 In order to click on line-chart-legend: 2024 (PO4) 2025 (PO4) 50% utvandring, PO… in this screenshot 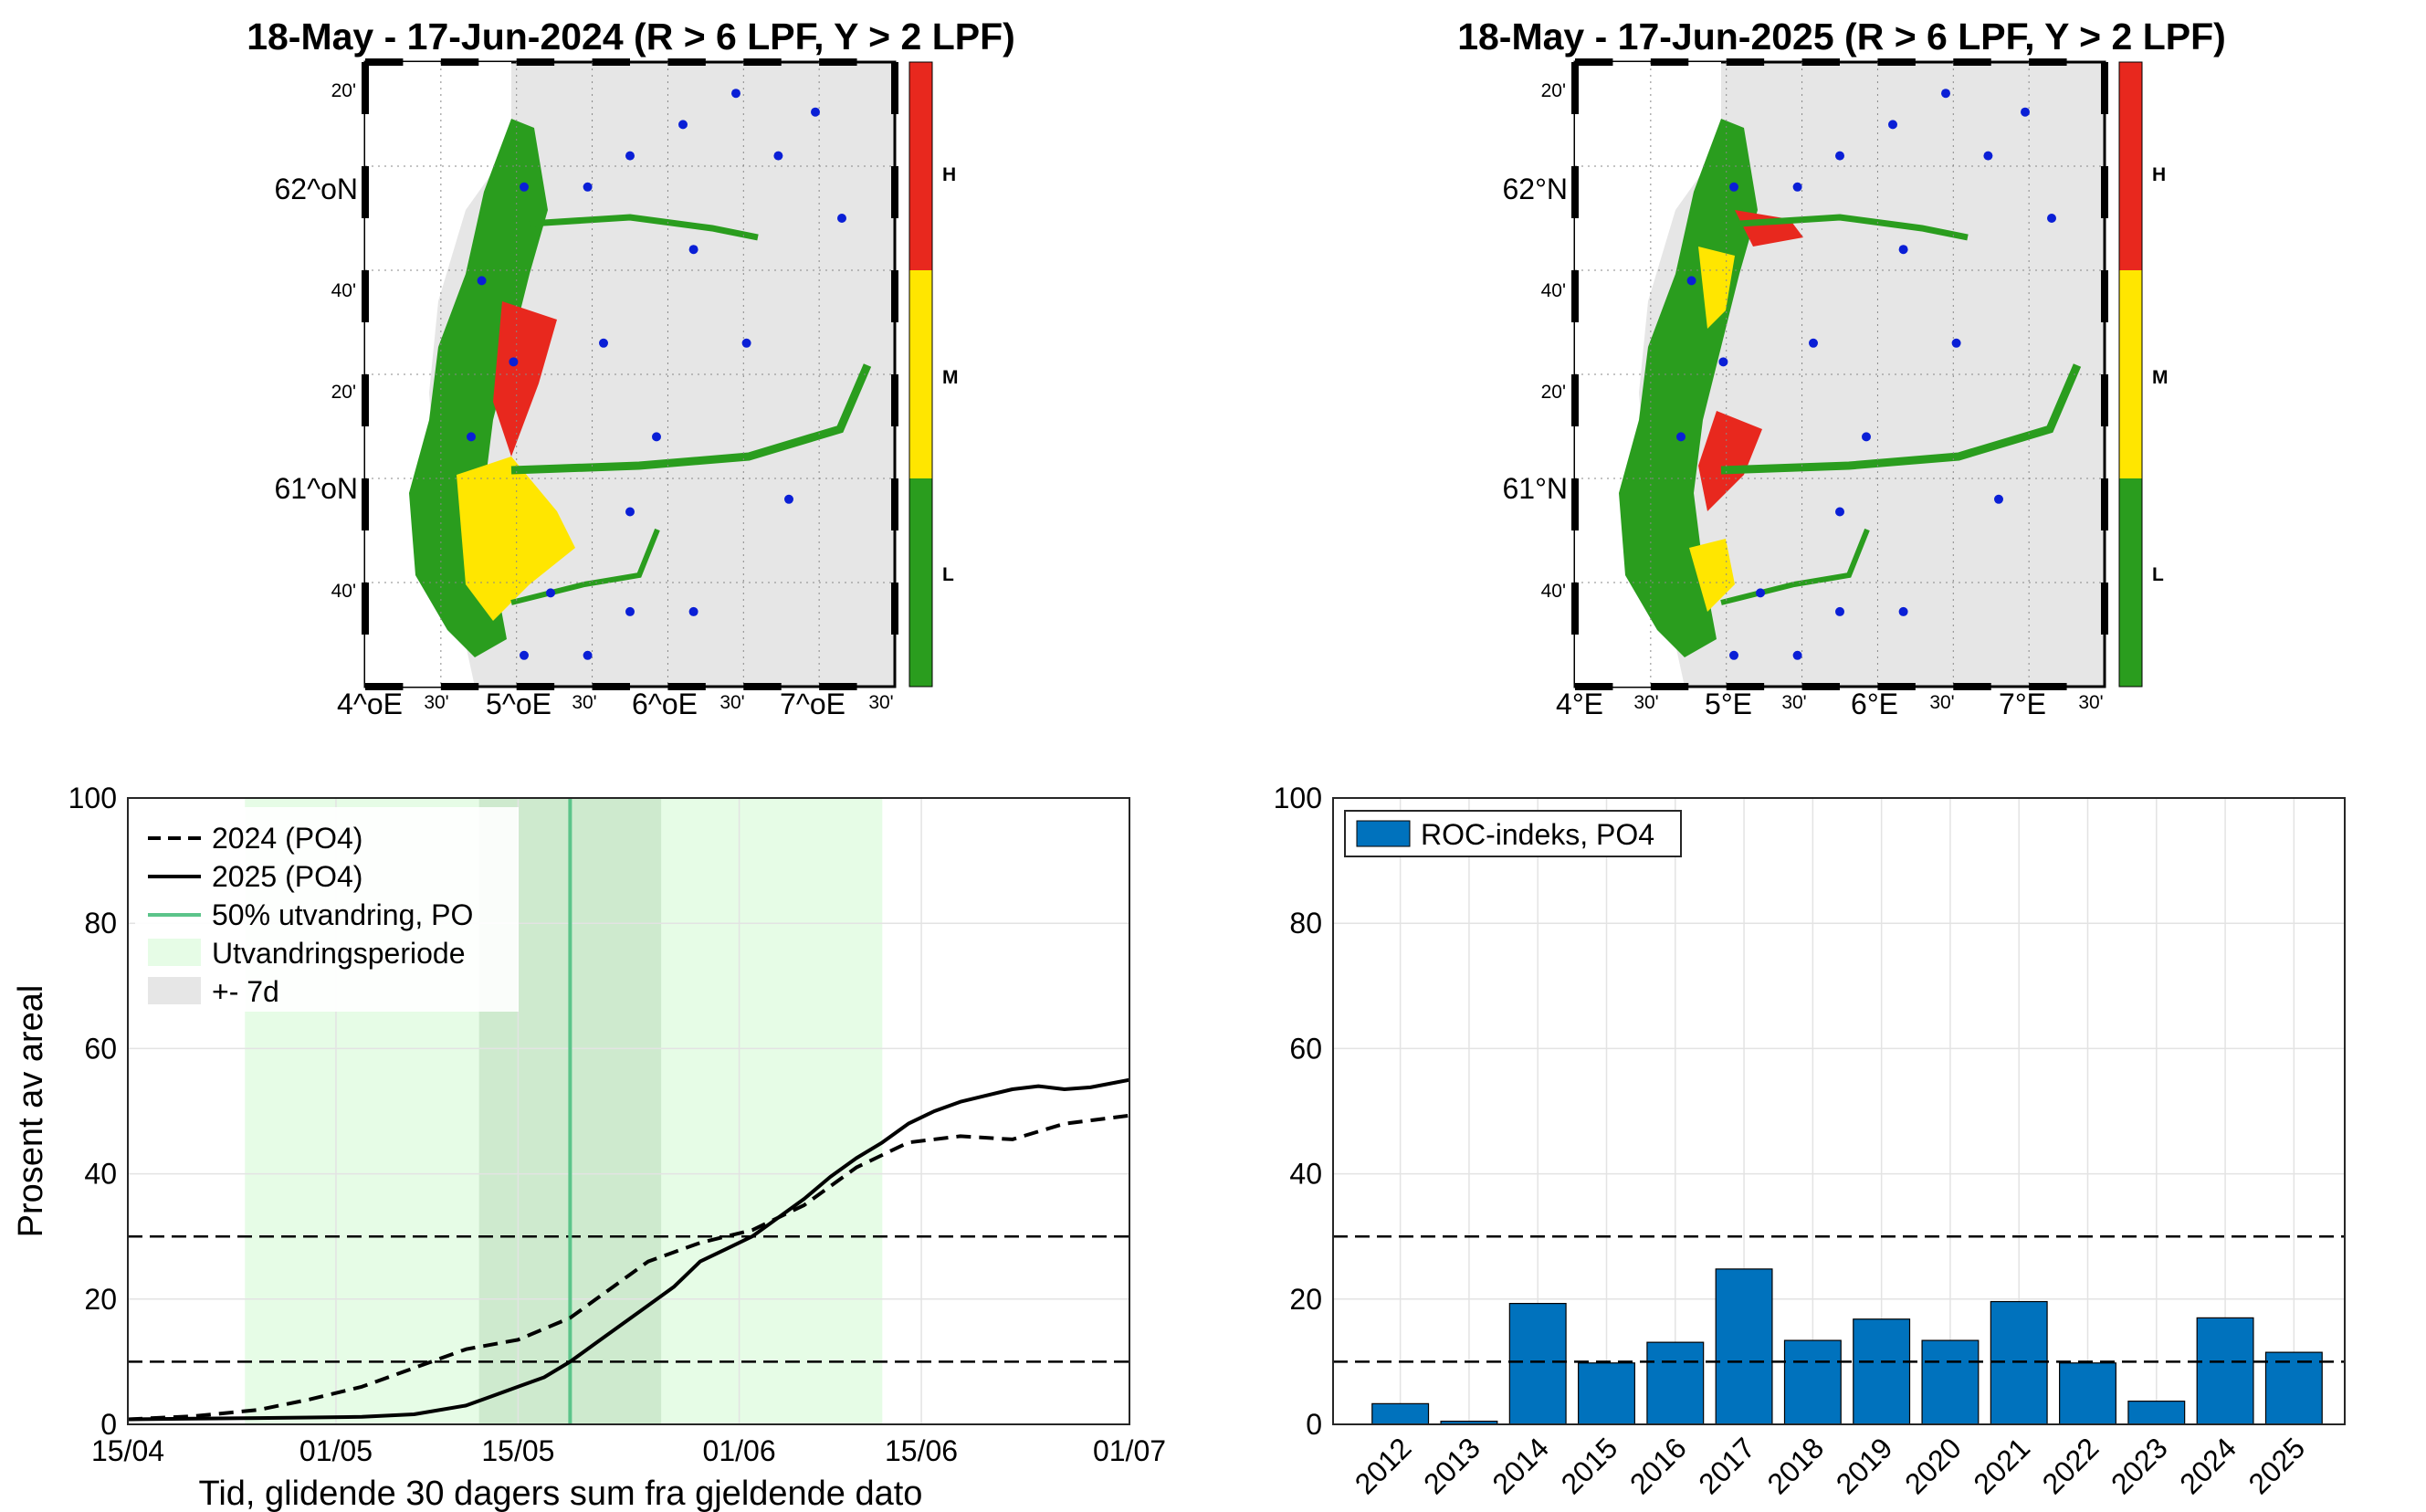, I will do `click(327, 909)`.